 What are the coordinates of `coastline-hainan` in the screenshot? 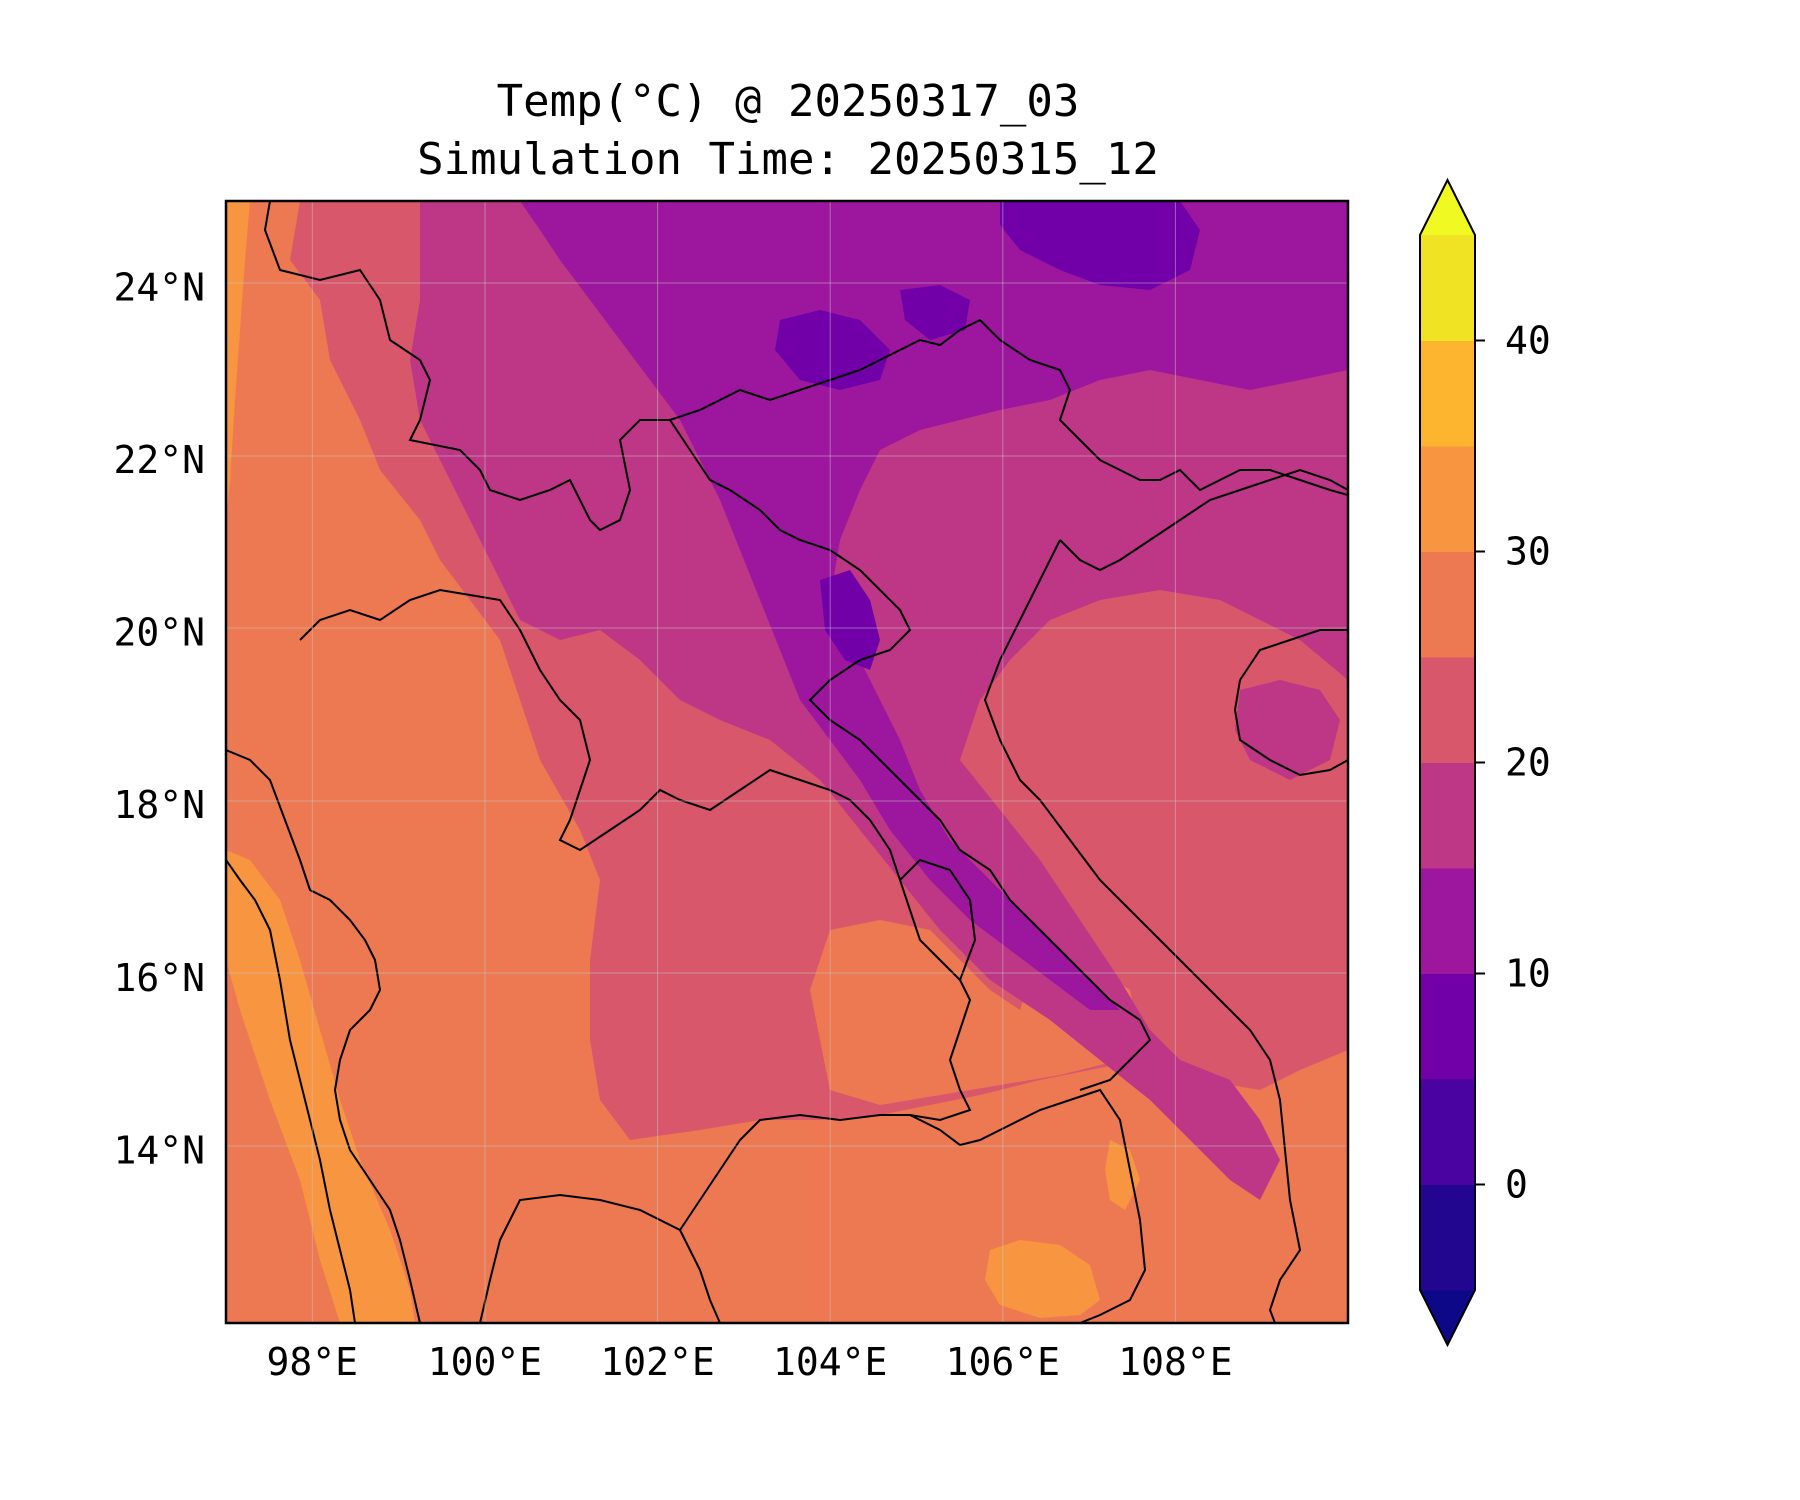 It's located at (1290, 703).